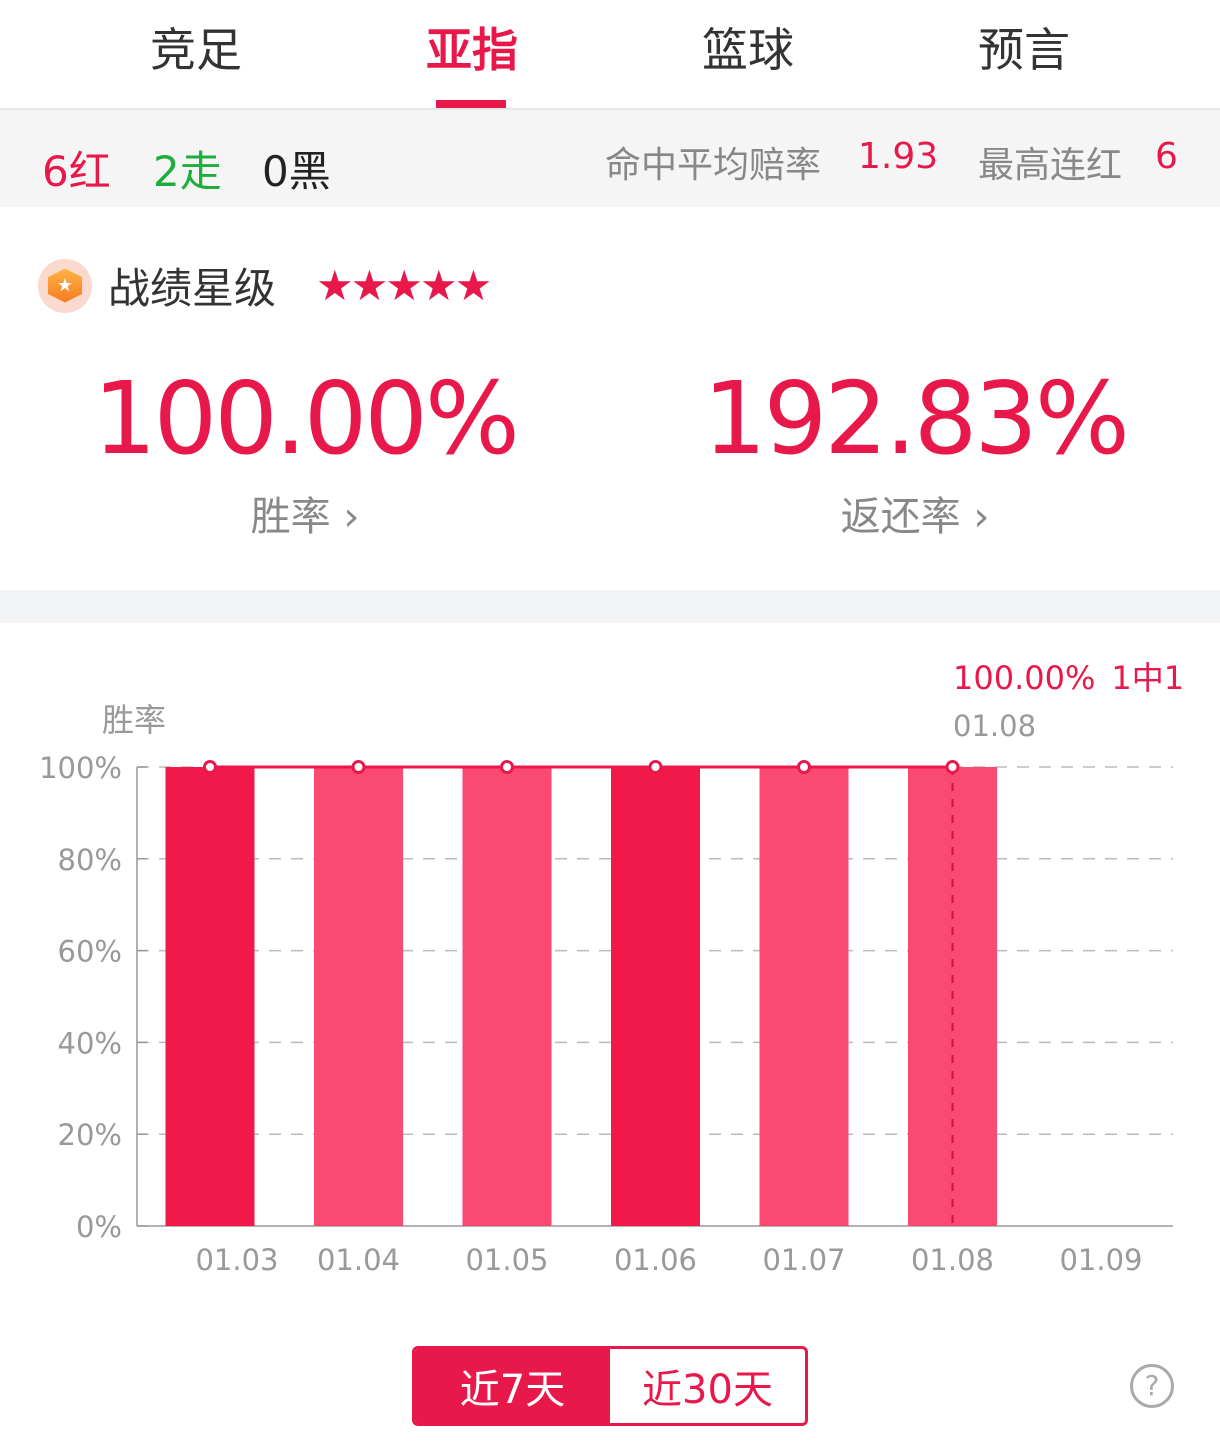 This screenshot has width=1220, height=1446. Describe the element at coordinates (1024, 50) in the screenshot. I see `tab-prediction: 预言` at that location.